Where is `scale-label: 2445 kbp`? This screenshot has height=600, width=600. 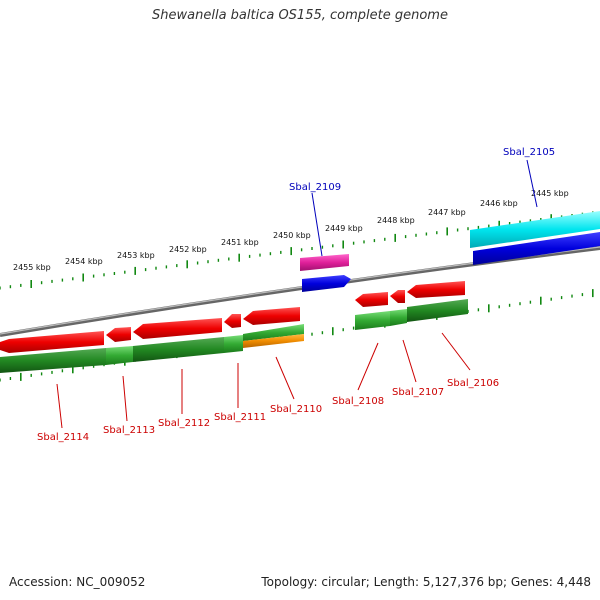
scale-label: 2445 kbp is located at coordinates (550, 193).